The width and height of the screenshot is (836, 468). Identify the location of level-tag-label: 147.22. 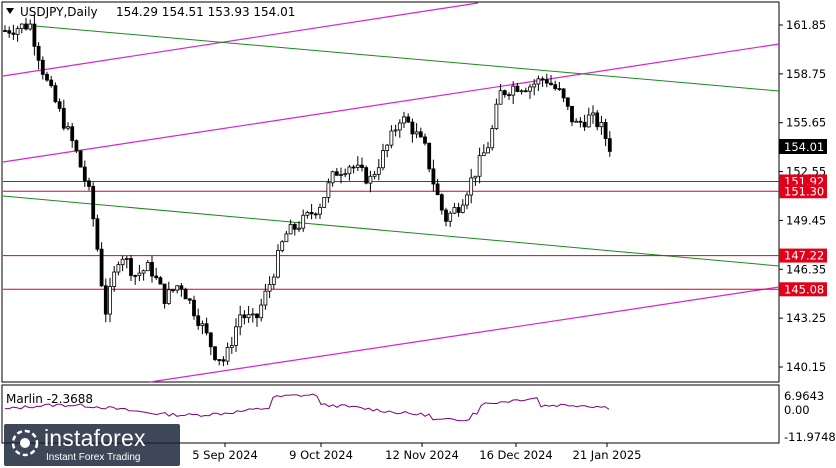
(804, 256).